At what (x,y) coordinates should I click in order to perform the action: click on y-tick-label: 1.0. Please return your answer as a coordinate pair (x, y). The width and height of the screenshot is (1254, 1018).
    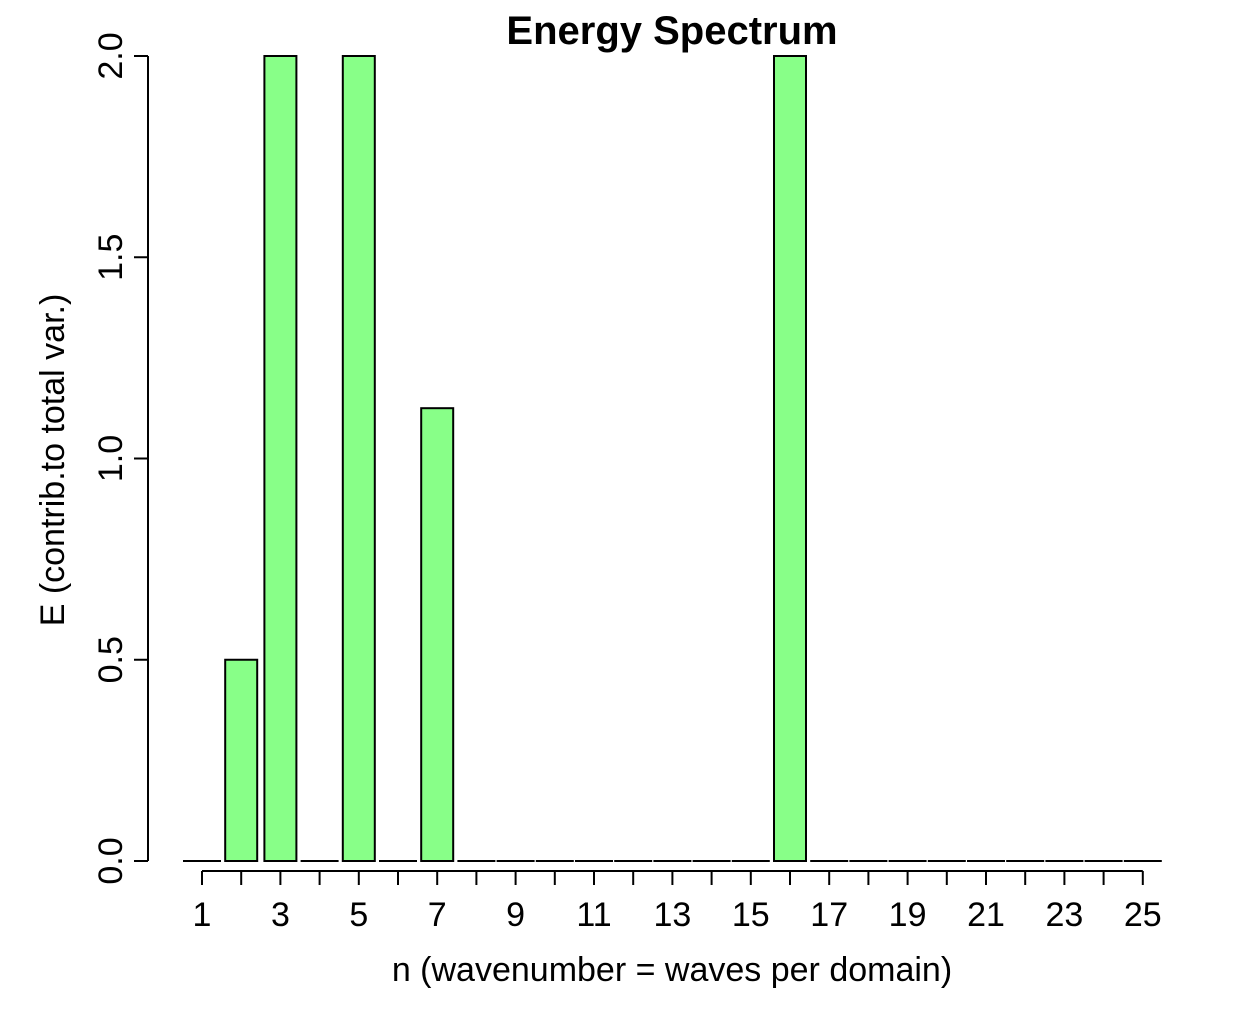
    Looking at the image, I should click on (111, 458).